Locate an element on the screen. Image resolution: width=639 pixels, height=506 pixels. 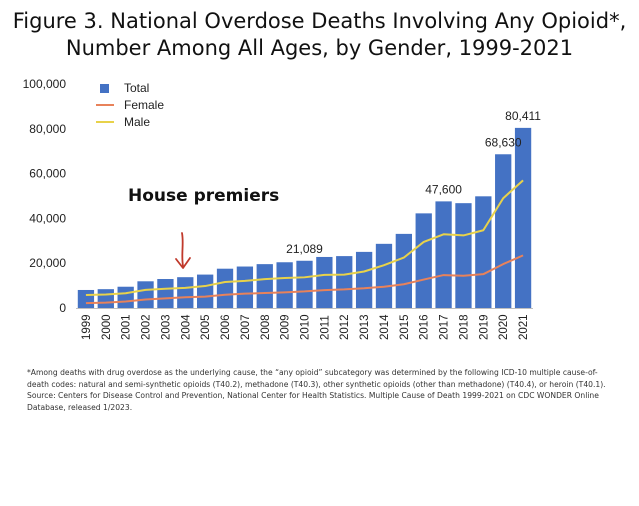
x-tick-label: 2000 is located at coordinates (107, 327).